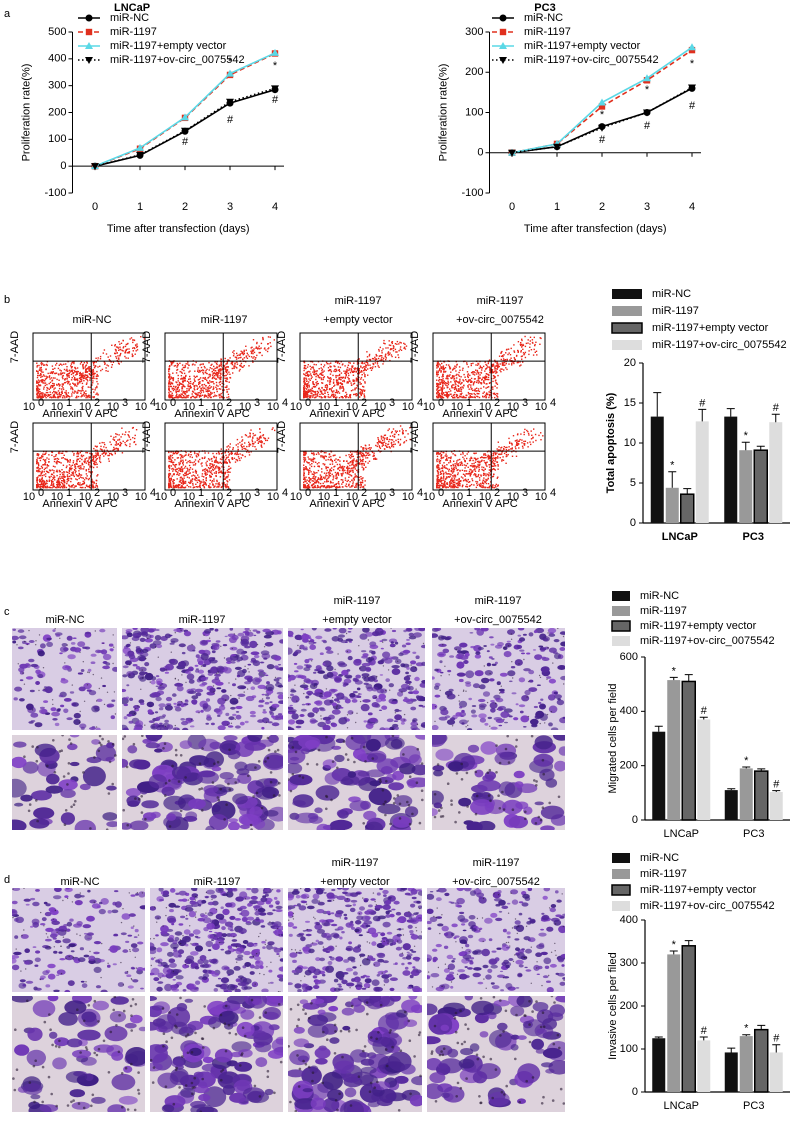 This screenshot has width=800, height=1130. I want to click on flow-tick-base: 10, so click(141, 497).